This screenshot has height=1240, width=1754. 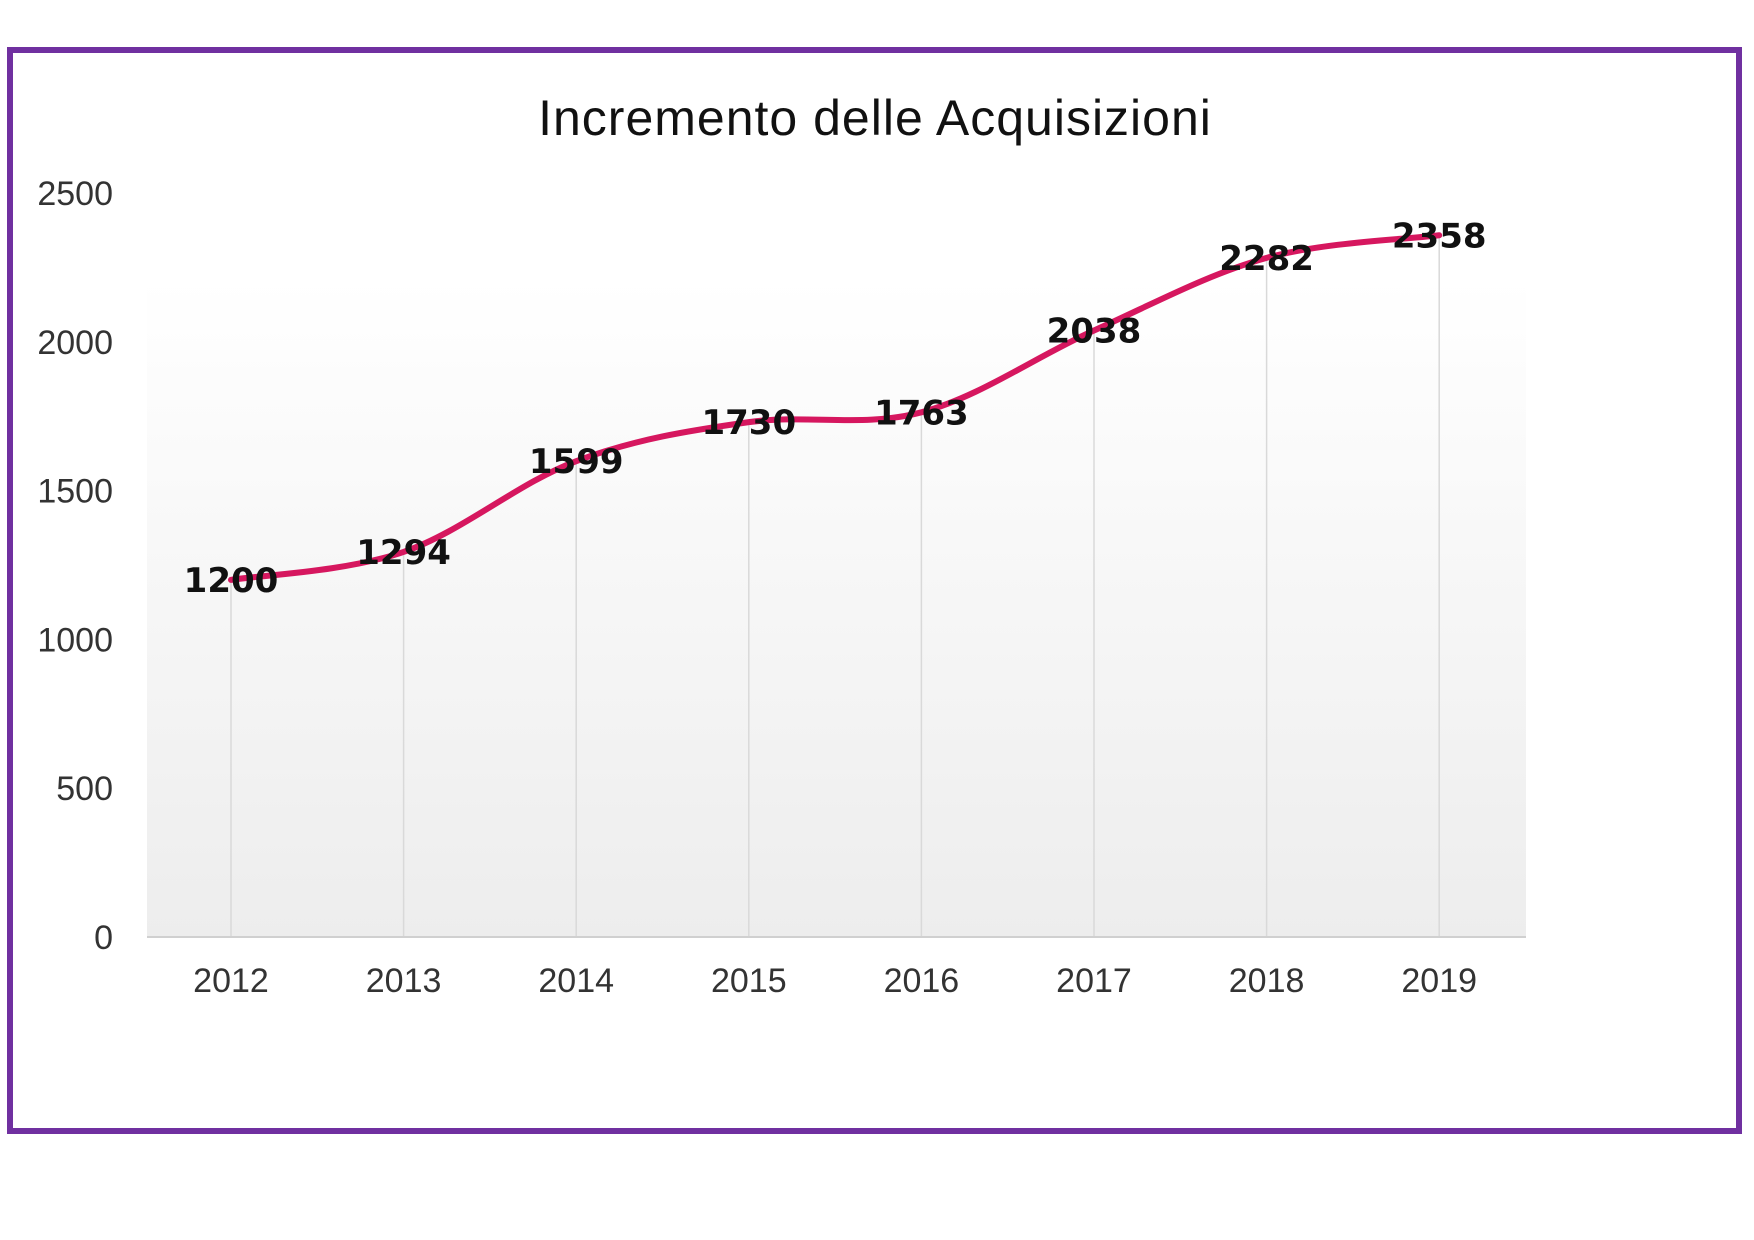 What do you see at coordinates (231, 981) in the screenshot?
I see `x-tick-label: 2012` at bounding box center [231, 981].